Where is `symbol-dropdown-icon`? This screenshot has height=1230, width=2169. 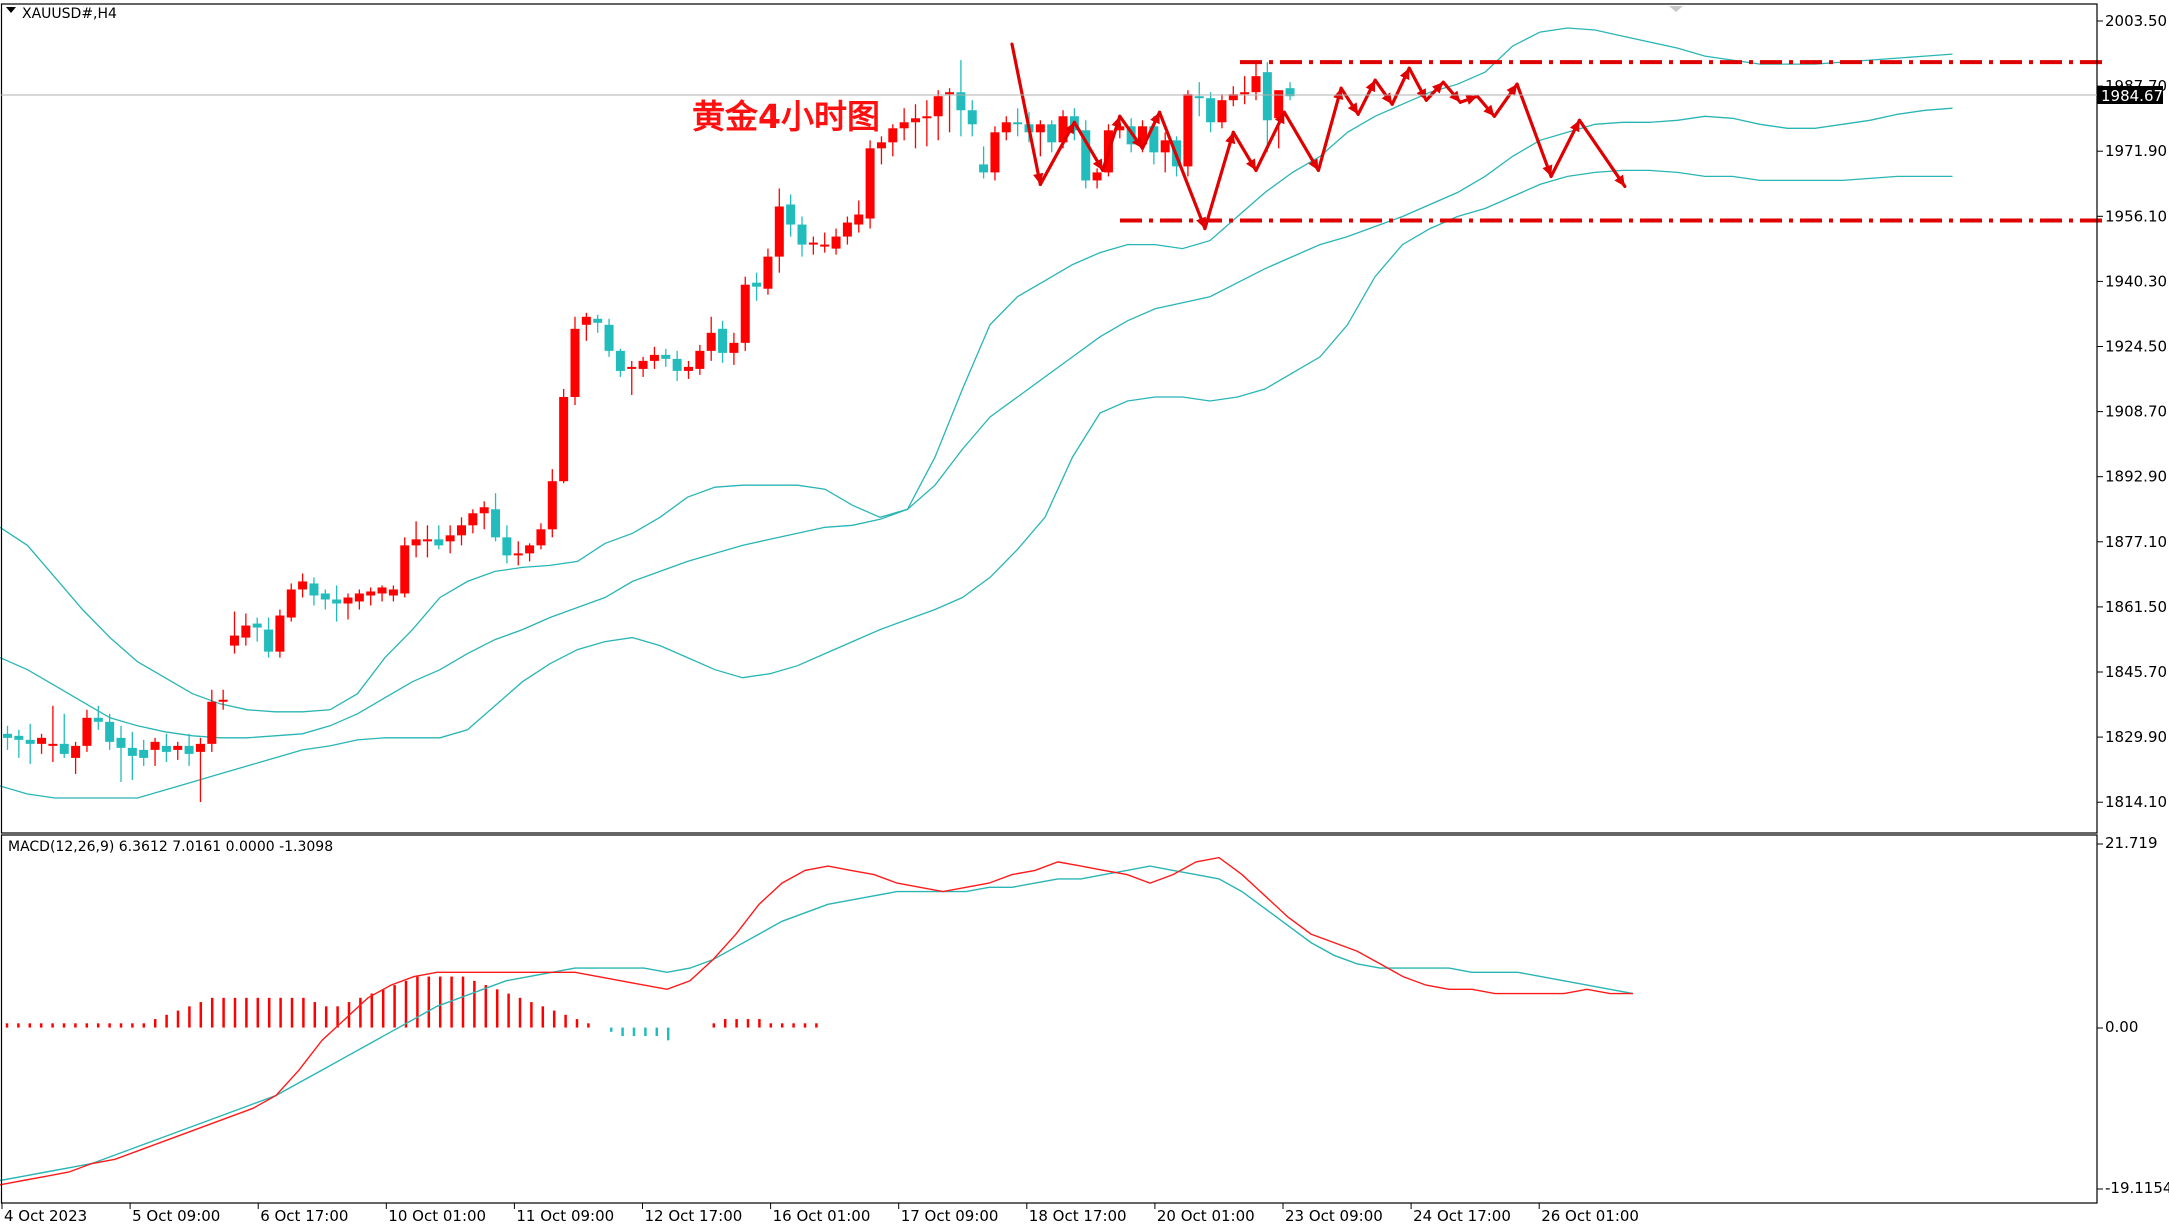 symbol-dropdown-icon is located at coordinates (11, 10).